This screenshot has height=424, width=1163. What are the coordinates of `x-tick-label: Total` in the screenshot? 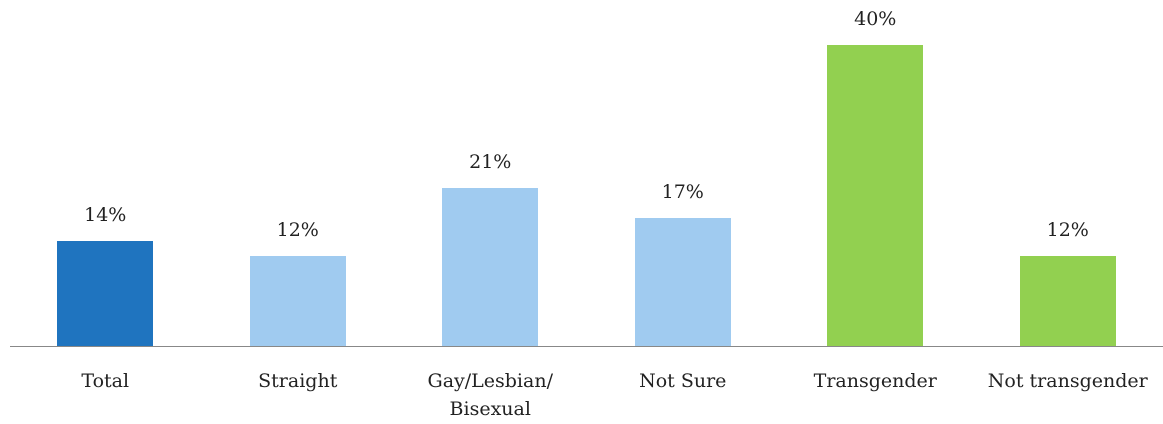 It's located at (105, 381).